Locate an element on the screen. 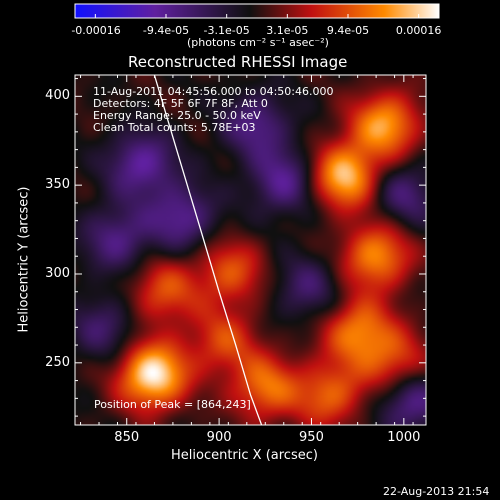 The width and height of the screenshot is (500, 500). peak-position-label: Position of Peak = [864,243] is located at coordinates (172, 404).